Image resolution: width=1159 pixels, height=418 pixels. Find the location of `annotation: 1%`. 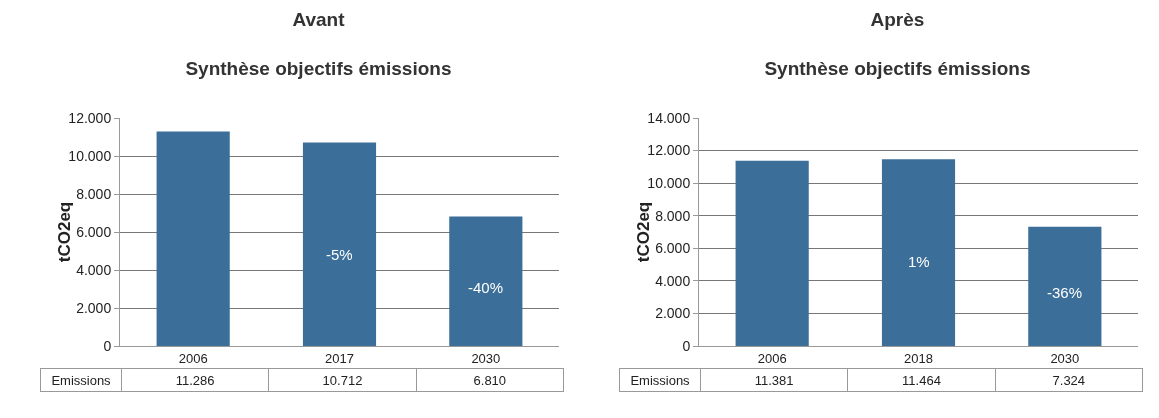

annotation: 1% is located at coordinates (919, 261).